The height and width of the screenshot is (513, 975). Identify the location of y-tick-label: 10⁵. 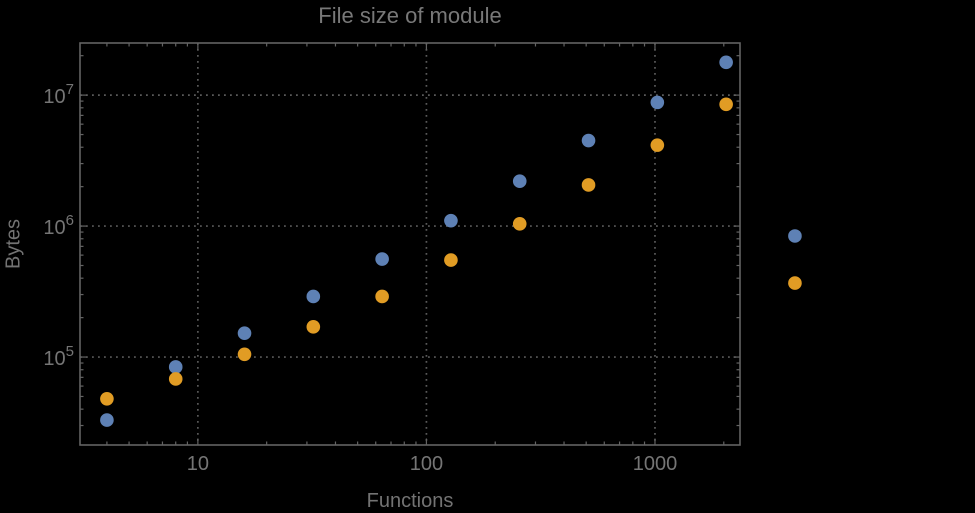
(58, 356).